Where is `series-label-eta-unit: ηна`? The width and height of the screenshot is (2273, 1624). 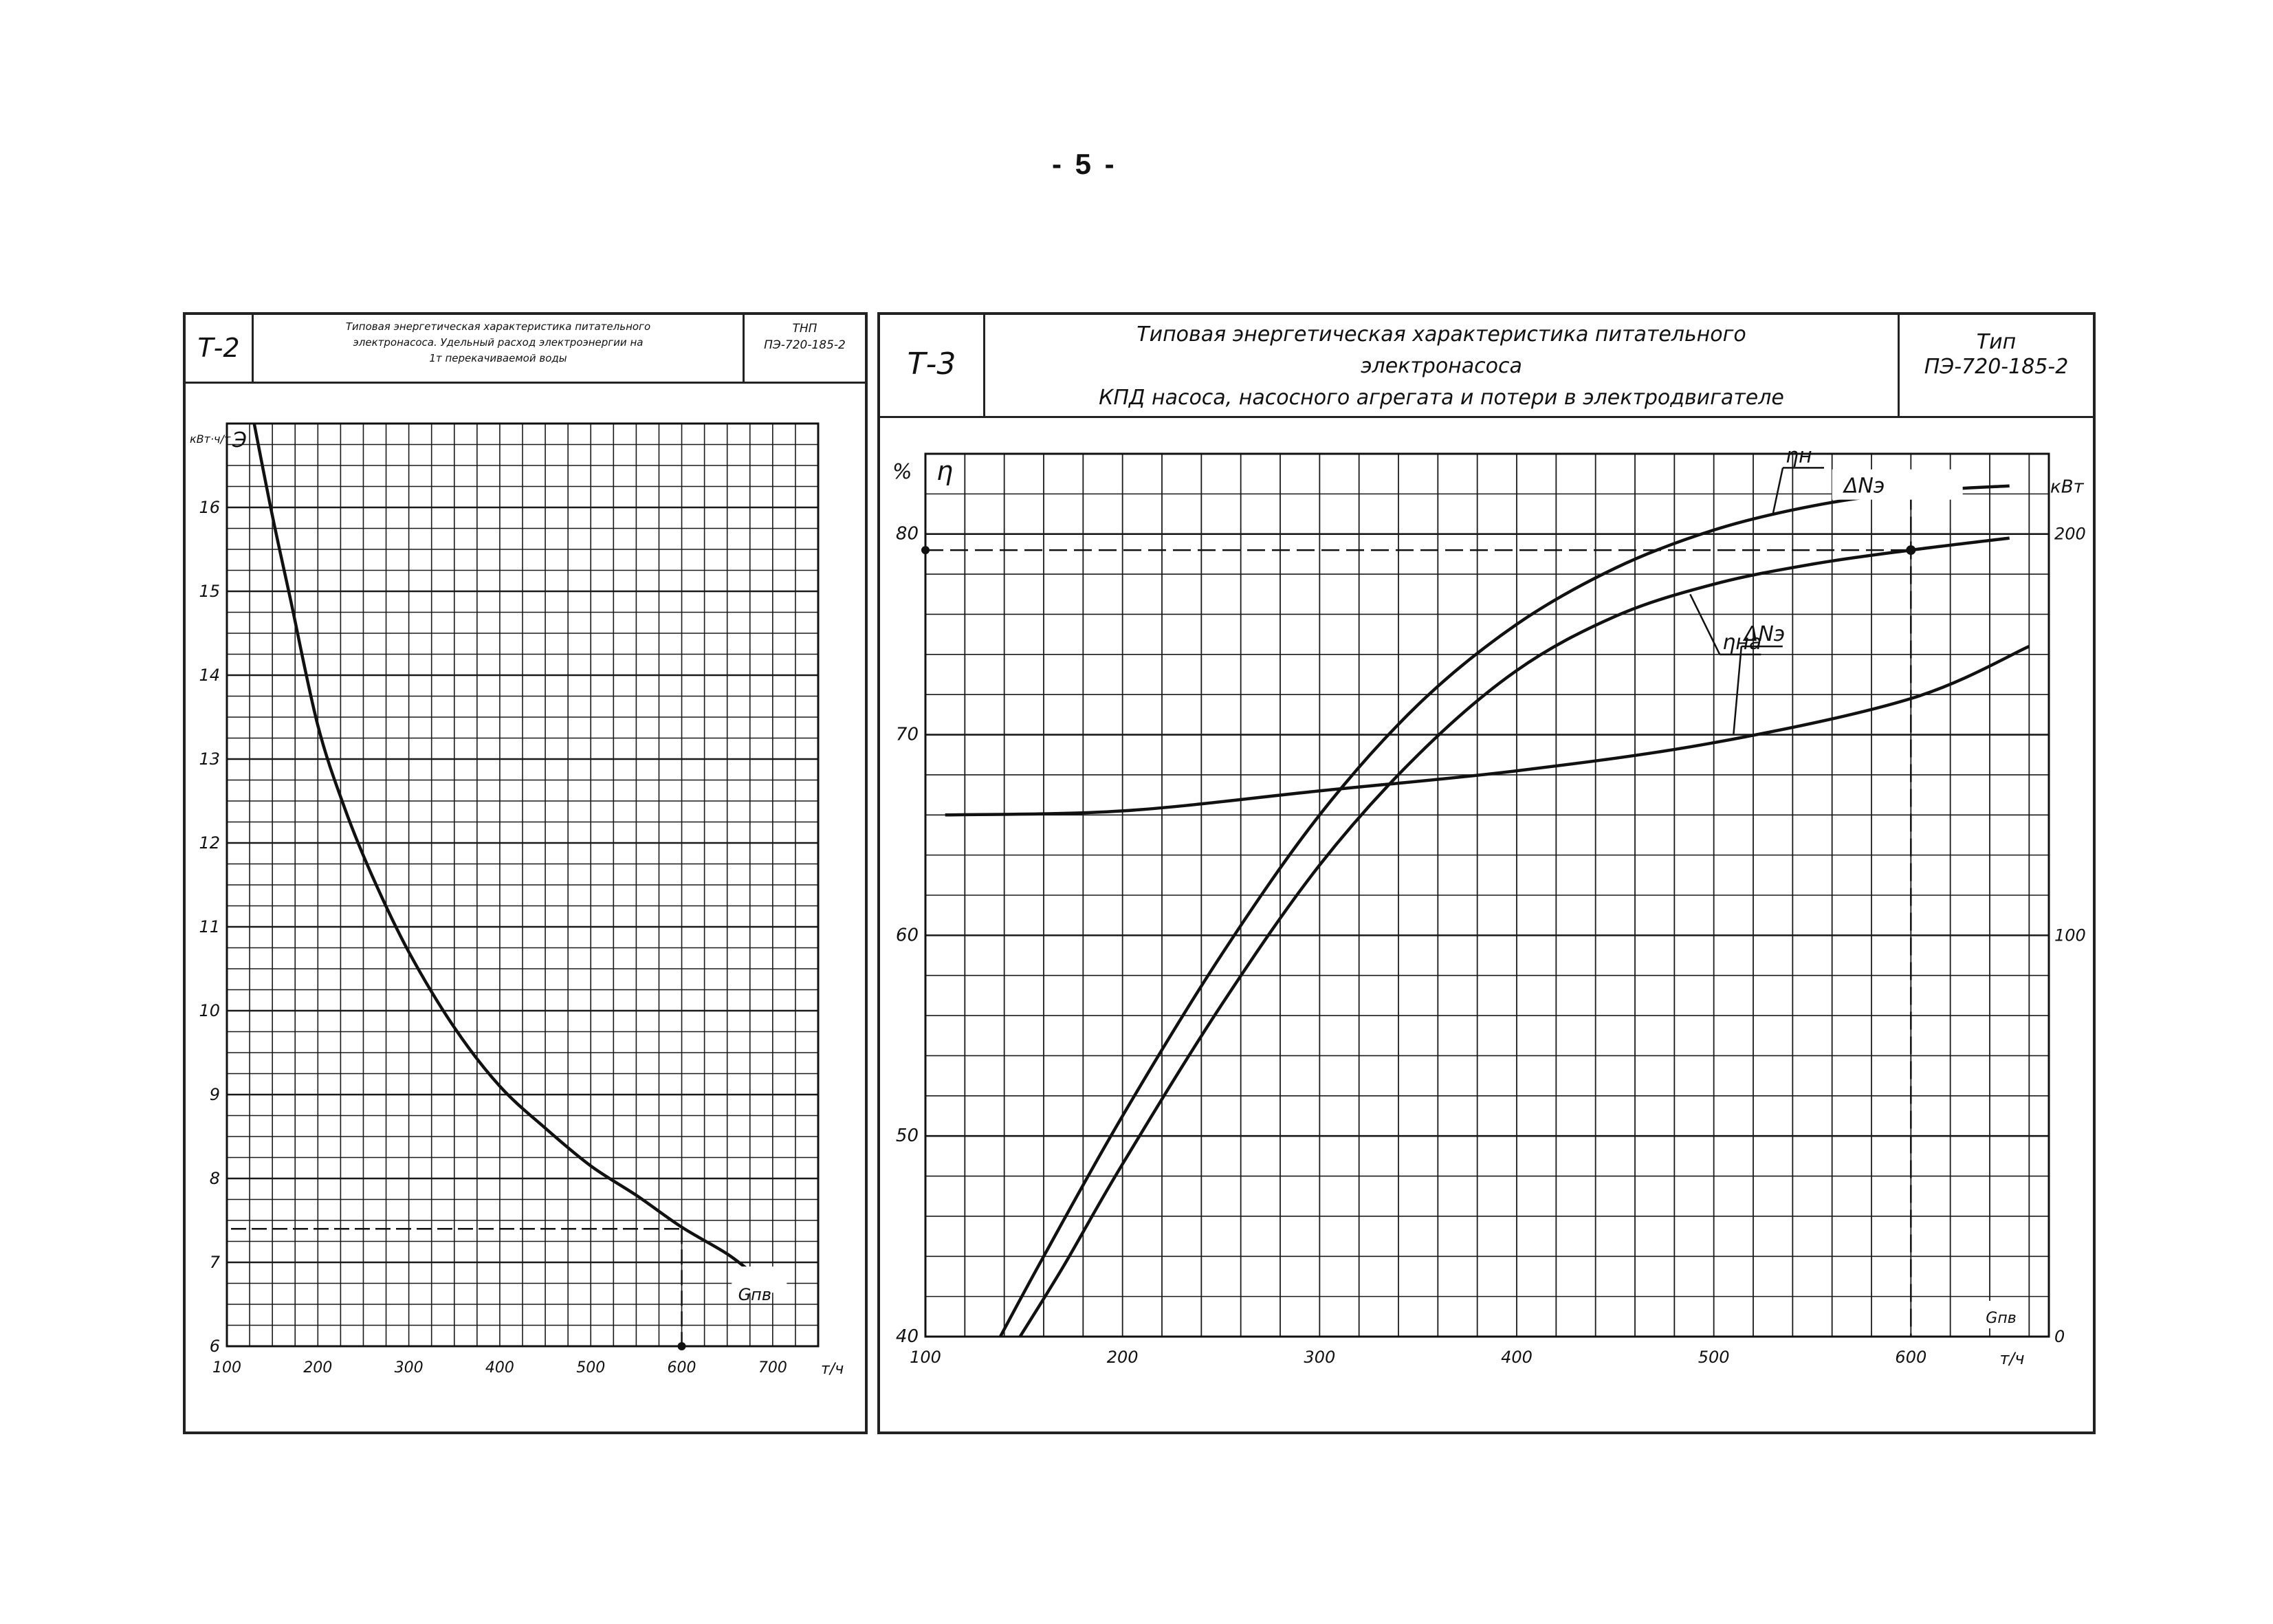 series-label-eta-unit: ηна is located at coordinates (1741, 642).